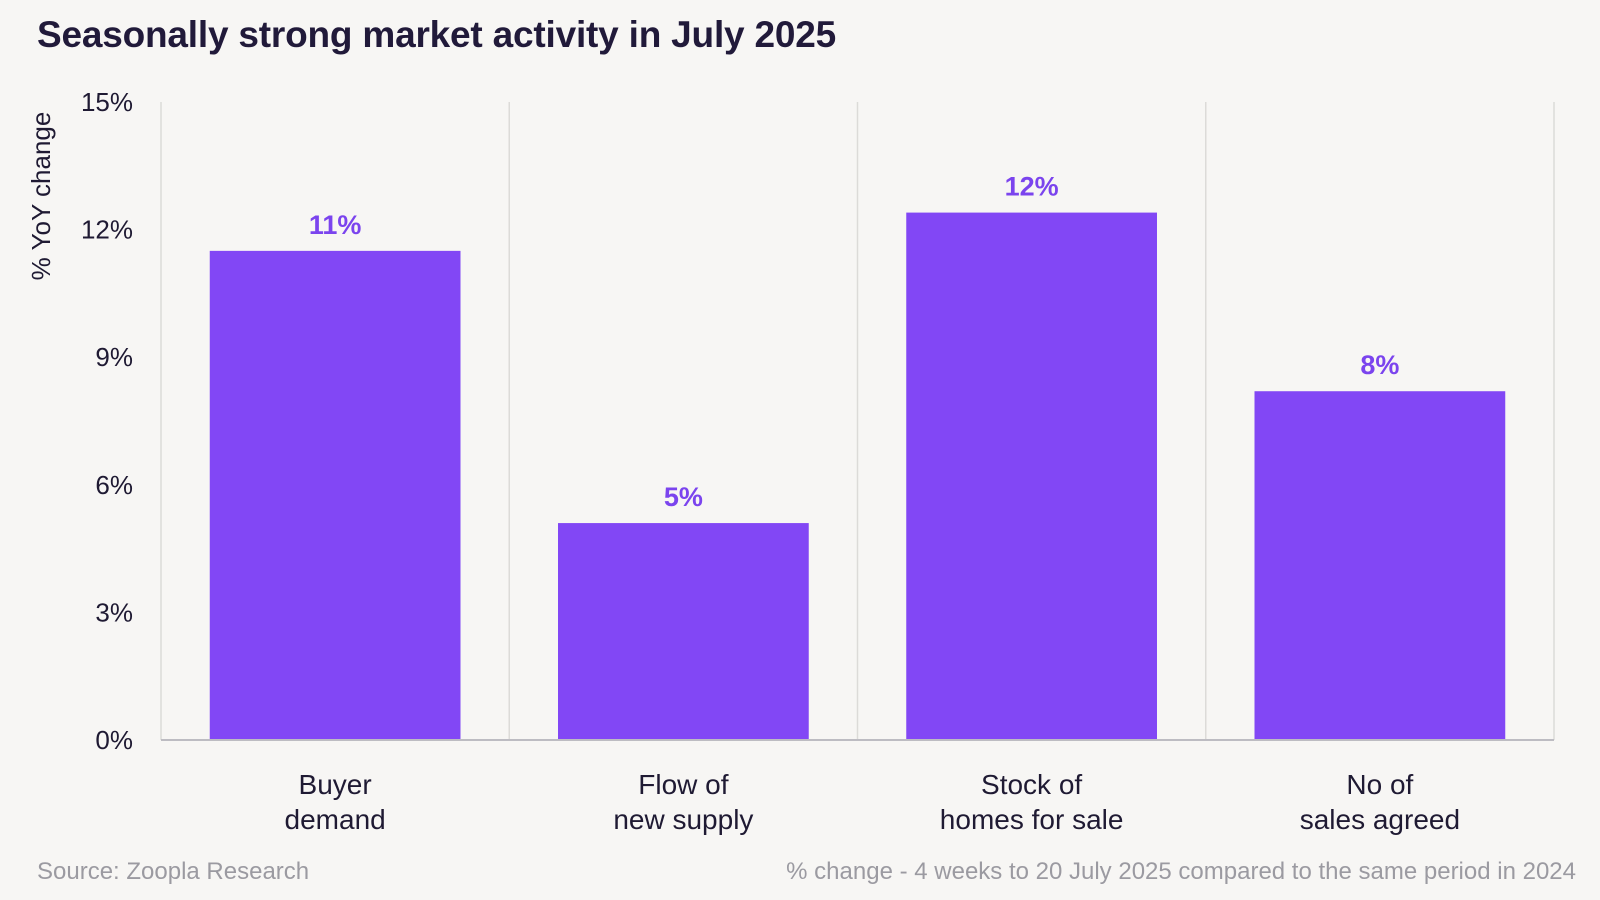  Describe the element at coordinates (335, 819) in the screenshot. I see `x-tick-label: demand` at that location.